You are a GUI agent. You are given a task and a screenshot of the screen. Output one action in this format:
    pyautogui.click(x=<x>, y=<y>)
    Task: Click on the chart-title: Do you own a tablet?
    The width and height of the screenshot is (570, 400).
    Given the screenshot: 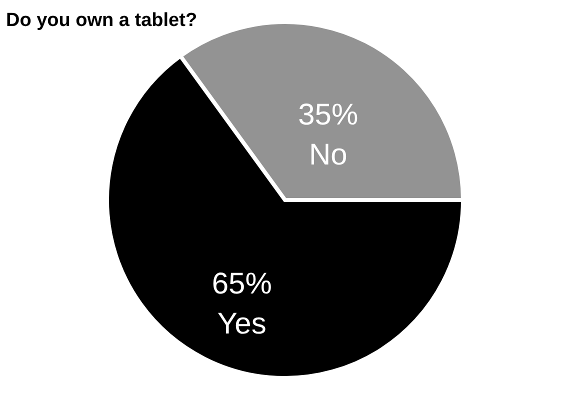 What is the action you would take?
    pyautogui.click(x=102, y=20)
    